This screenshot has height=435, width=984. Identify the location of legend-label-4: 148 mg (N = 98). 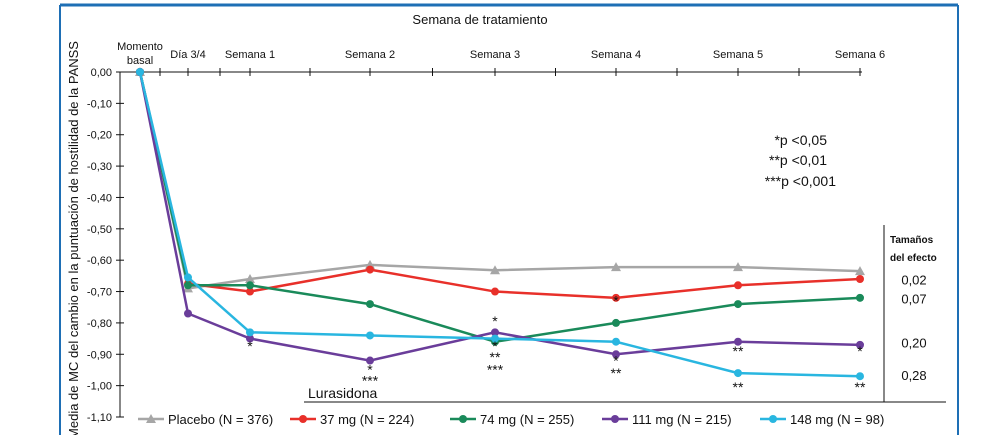
(837, 419).